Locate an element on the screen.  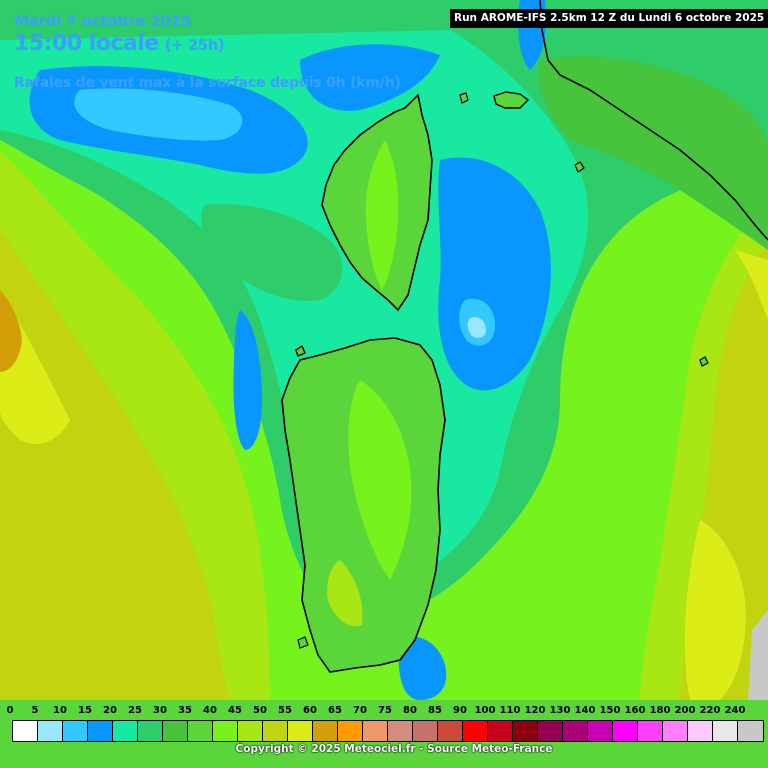
capraia-island is located at coordinates (464, 98).